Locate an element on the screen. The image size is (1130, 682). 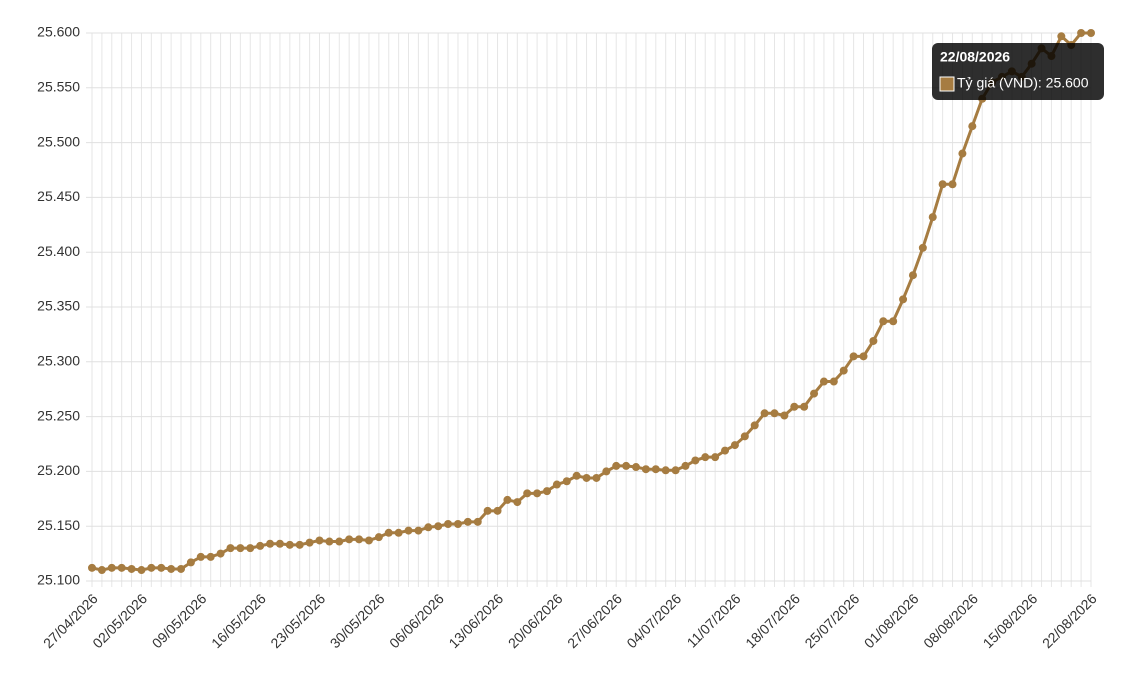
tooltip-box is located at coordinates (1018, 71).